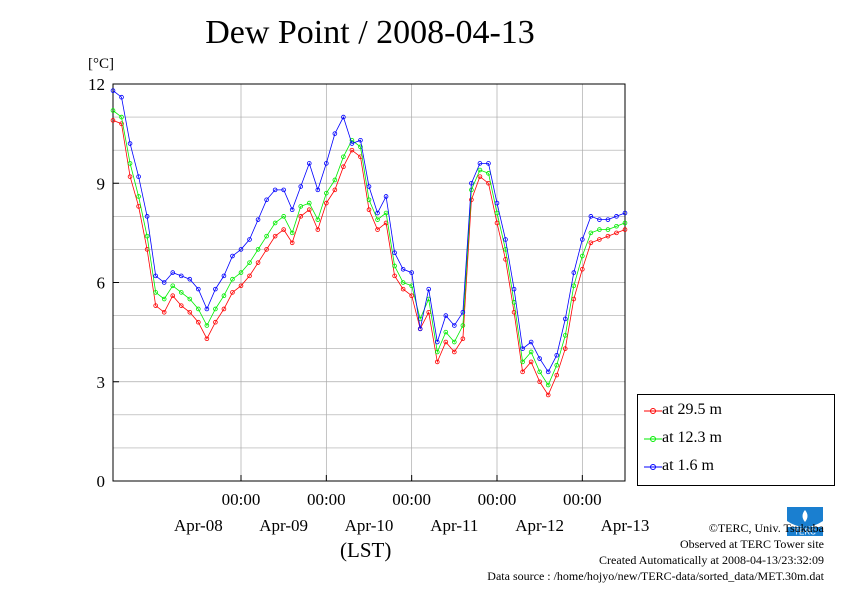 The image size is (842, 595). I want to click on y-tick-label: 3, so click(101, 382).